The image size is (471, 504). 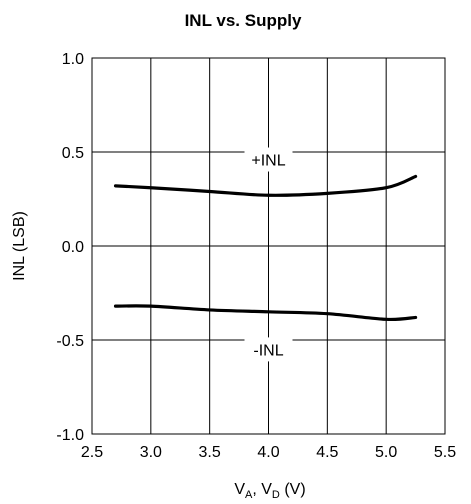 What do you see at coordinates (92, 452) in the screenshot?
I see `x-tick-label-0: 2.5` at bounding box center [92, 452].